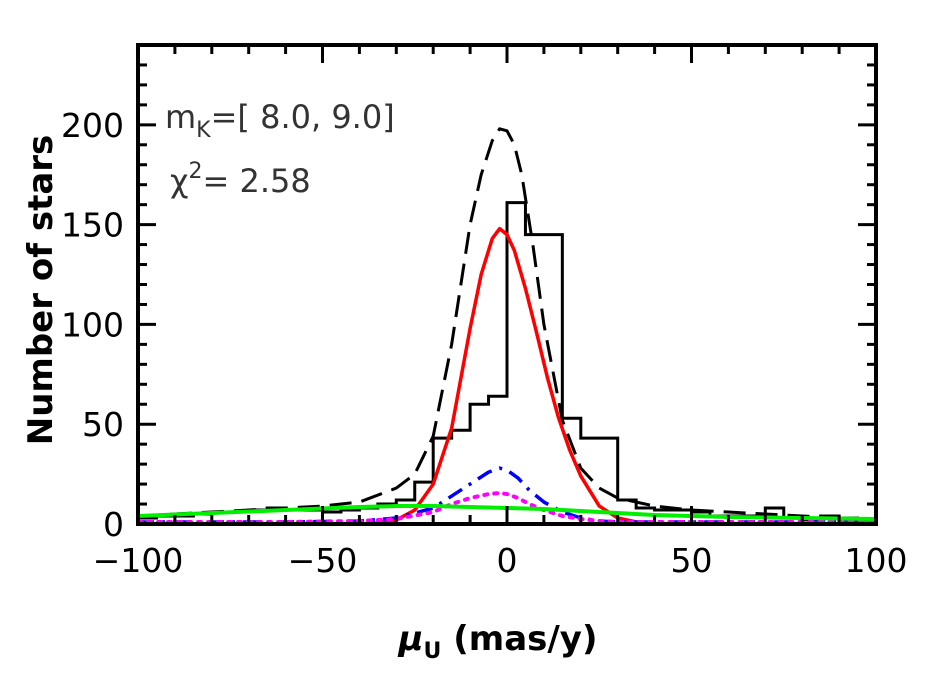 This screenshot has height=674, width=934. What do you see at coordinates (519, 639) in the screenshot?
I see `x-axis-label-unit: (mas/y)` at bounding box center [519, 639].